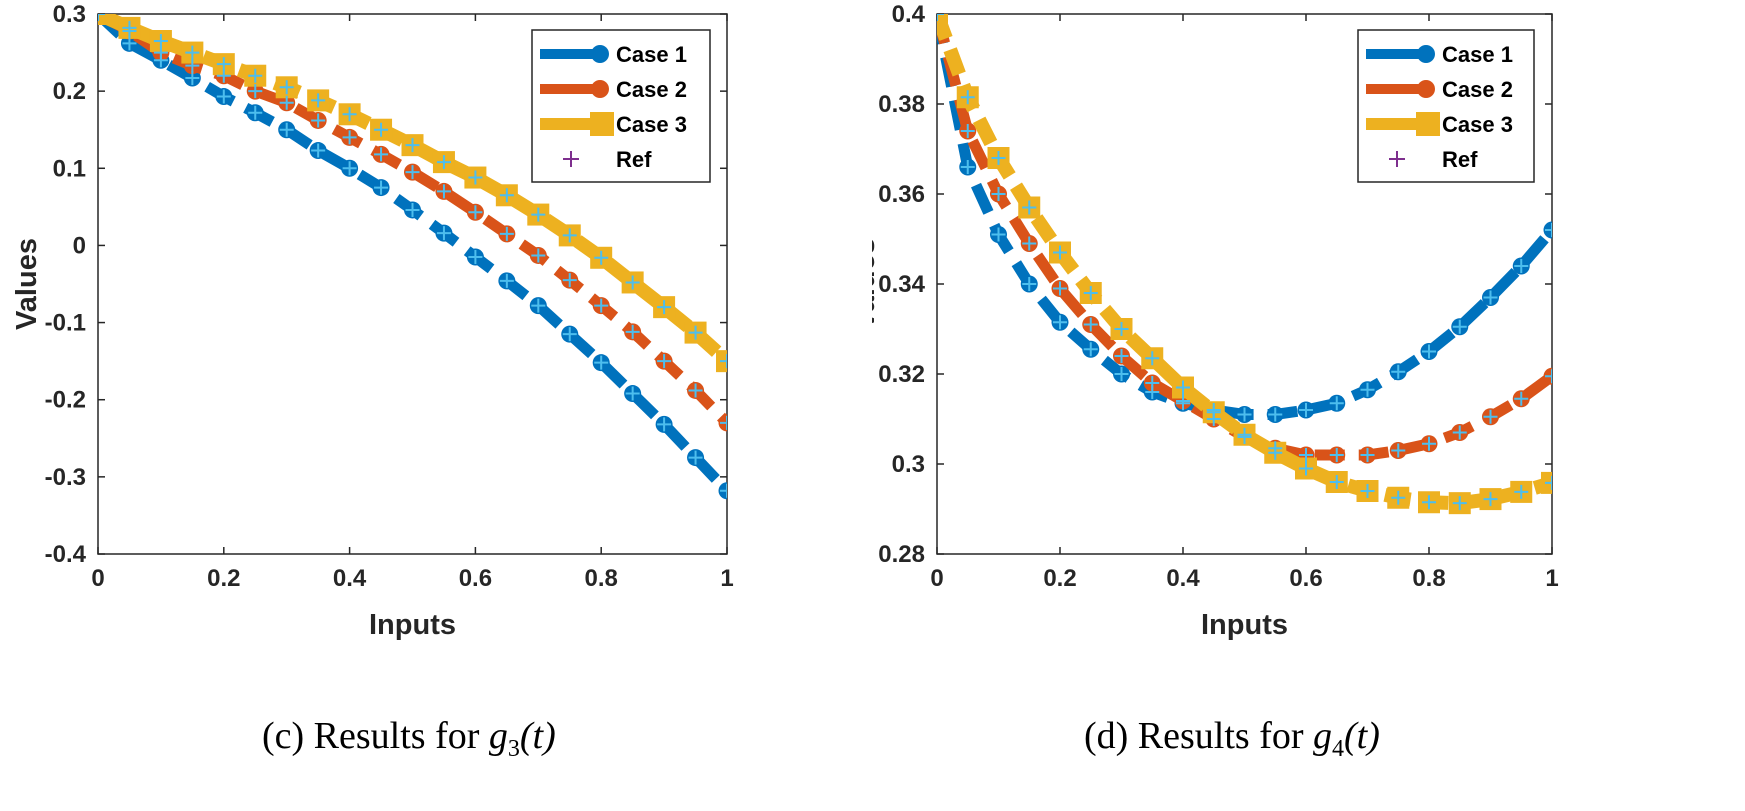 This screenshot has height=811, width=1745. I want to click on x-tick-label-c: 0.8, so click(601, 578).